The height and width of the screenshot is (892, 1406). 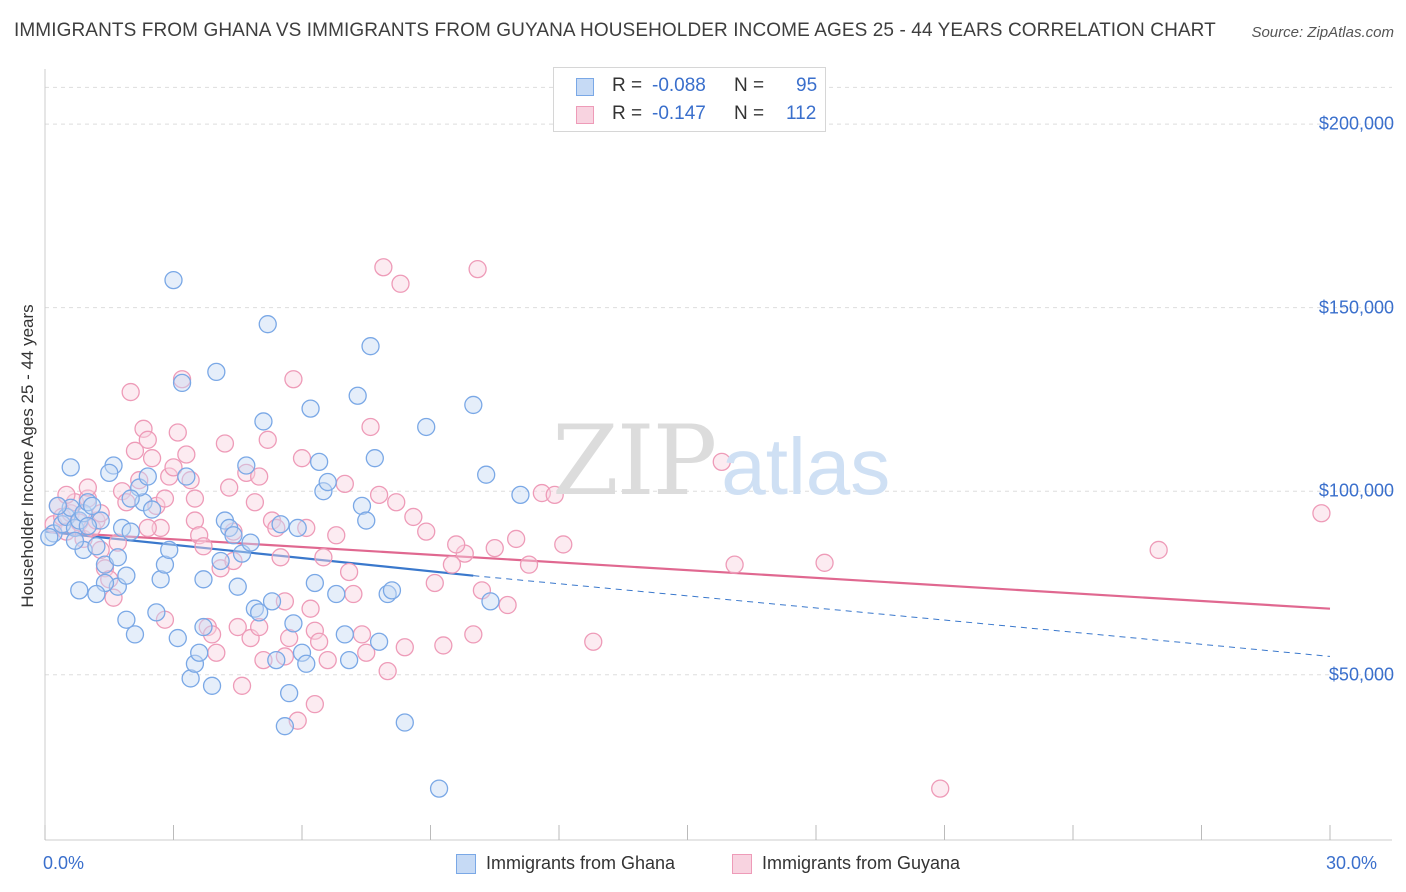 I want to click on r-label: R =, so click(x=627, y=113).